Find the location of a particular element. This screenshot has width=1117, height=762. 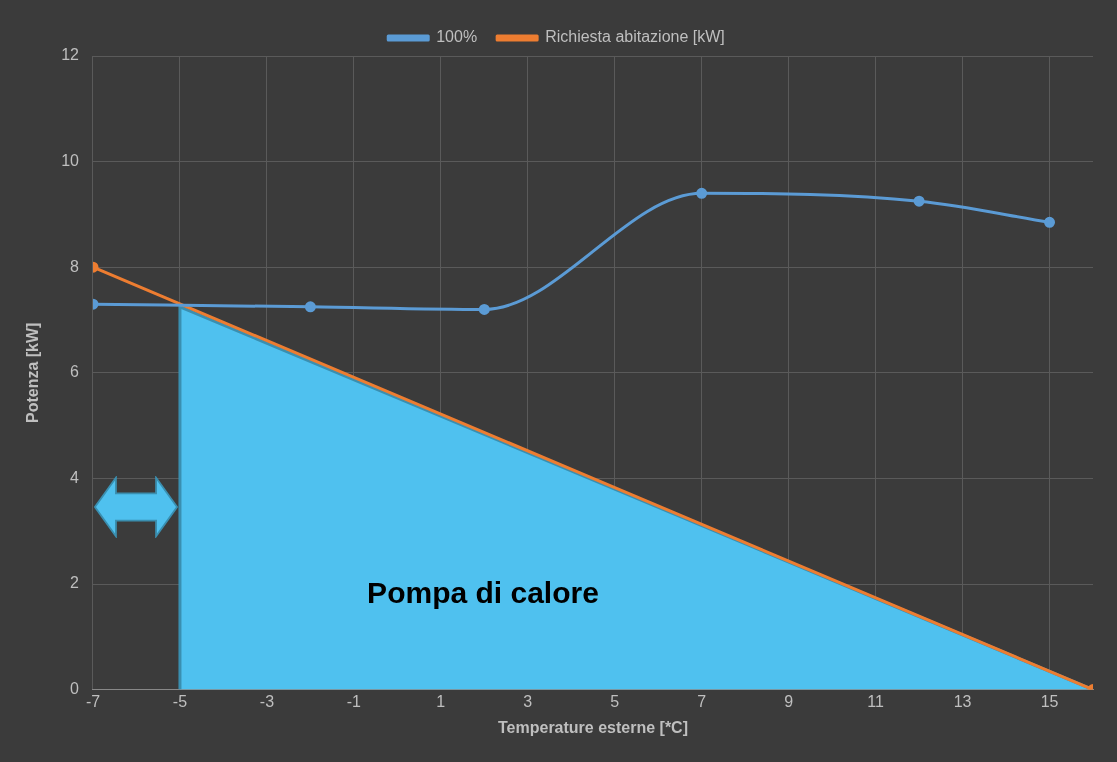

y-tick-label: 0 is located at coordinates (75, 689).